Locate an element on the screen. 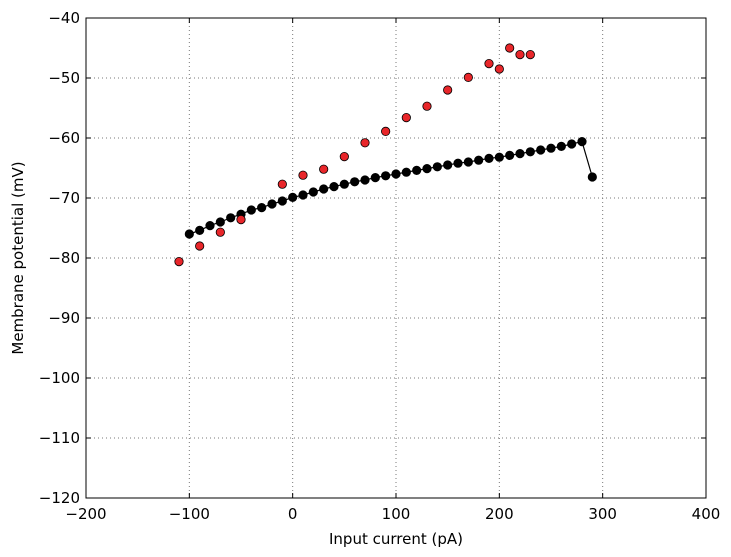 This screenshot has height=557, width=731. series-1-line is located at coordinates (391, 187).